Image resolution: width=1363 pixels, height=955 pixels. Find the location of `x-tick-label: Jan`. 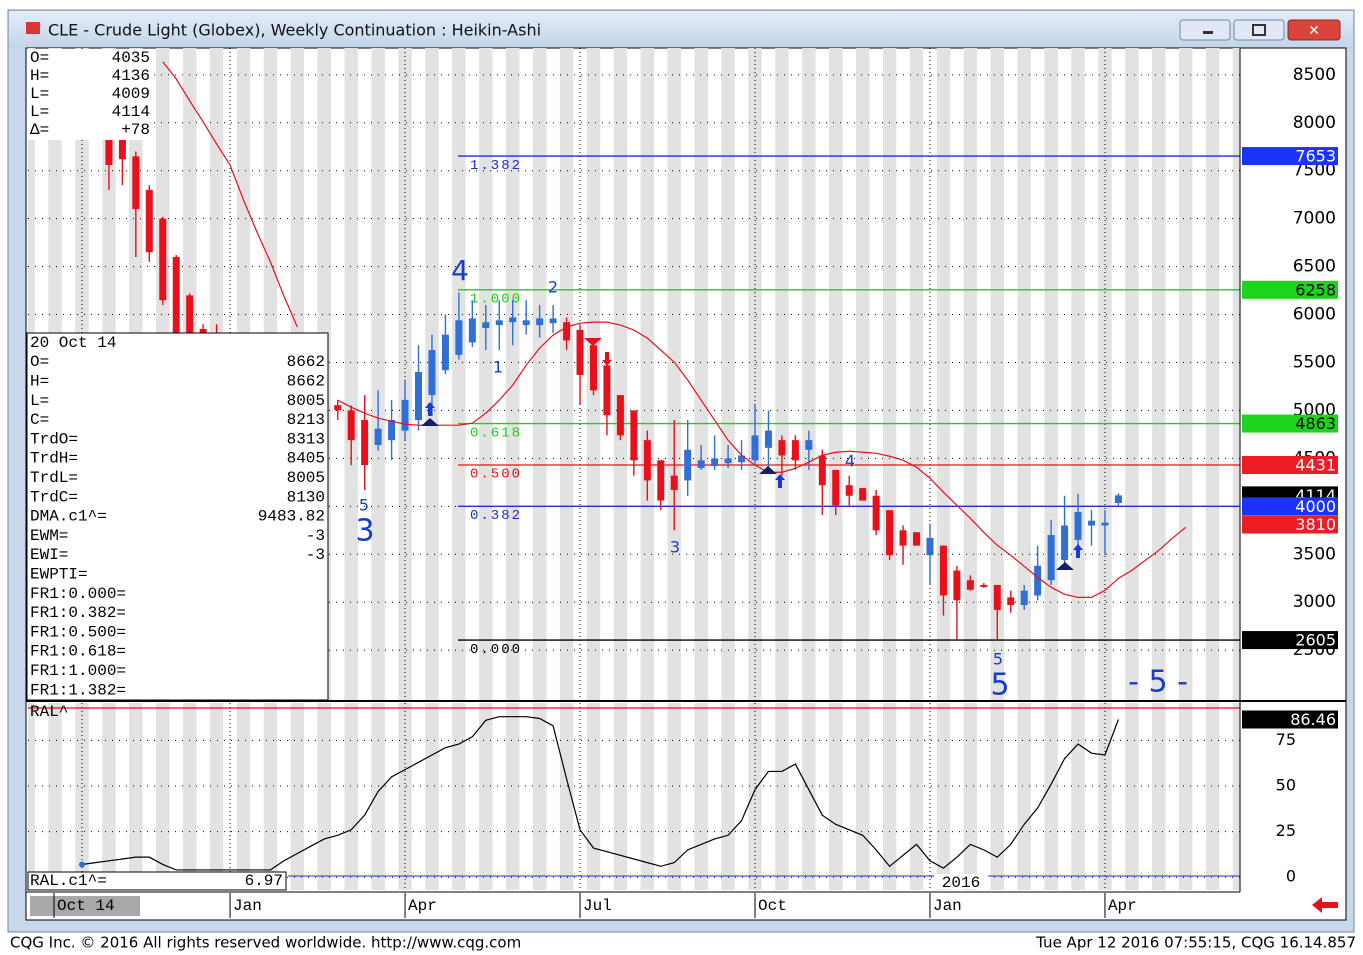

x-tick-label: Jan is located at coordinates (947, 906).